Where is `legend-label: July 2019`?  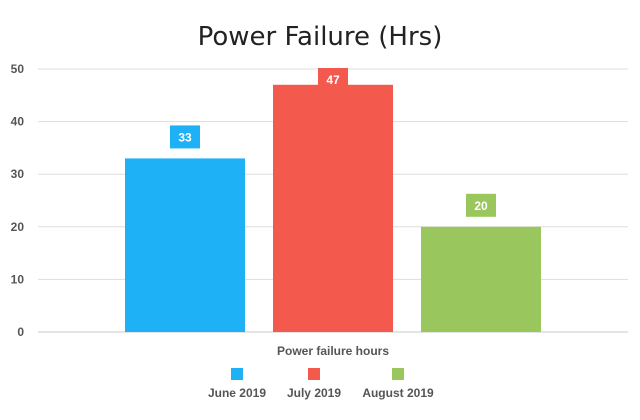
legend-label: July 2019 is located at coordinates (314, 393).